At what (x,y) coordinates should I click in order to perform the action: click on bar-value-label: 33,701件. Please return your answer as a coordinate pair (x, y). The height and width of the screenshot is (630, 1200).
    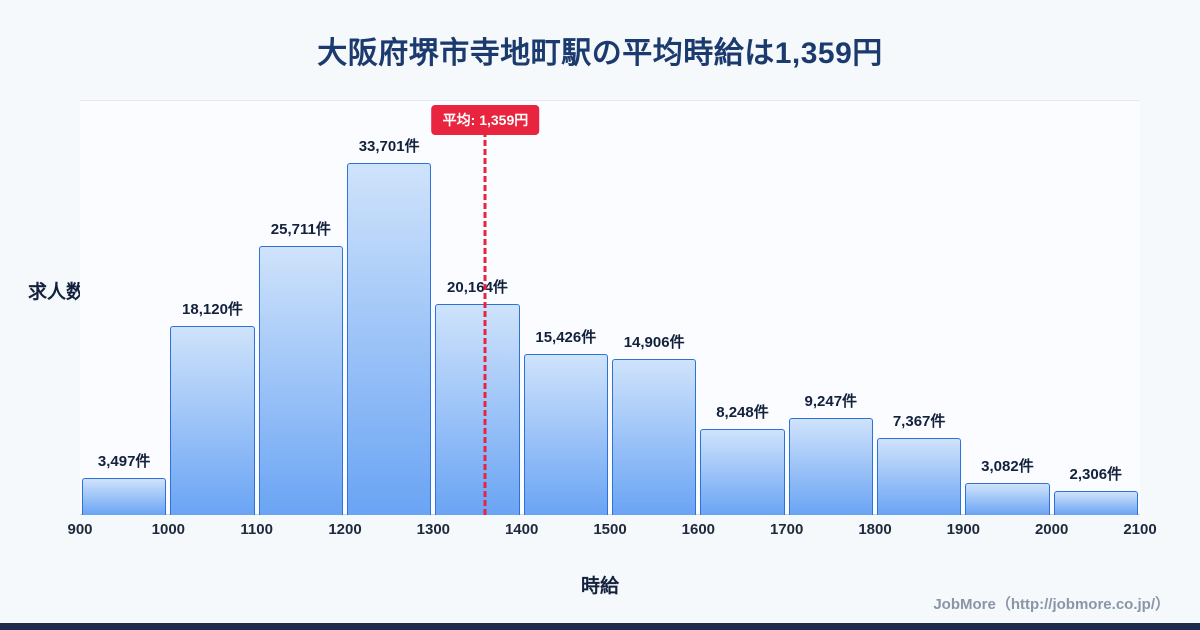
    Looking at the image, I should click on (389, 146).